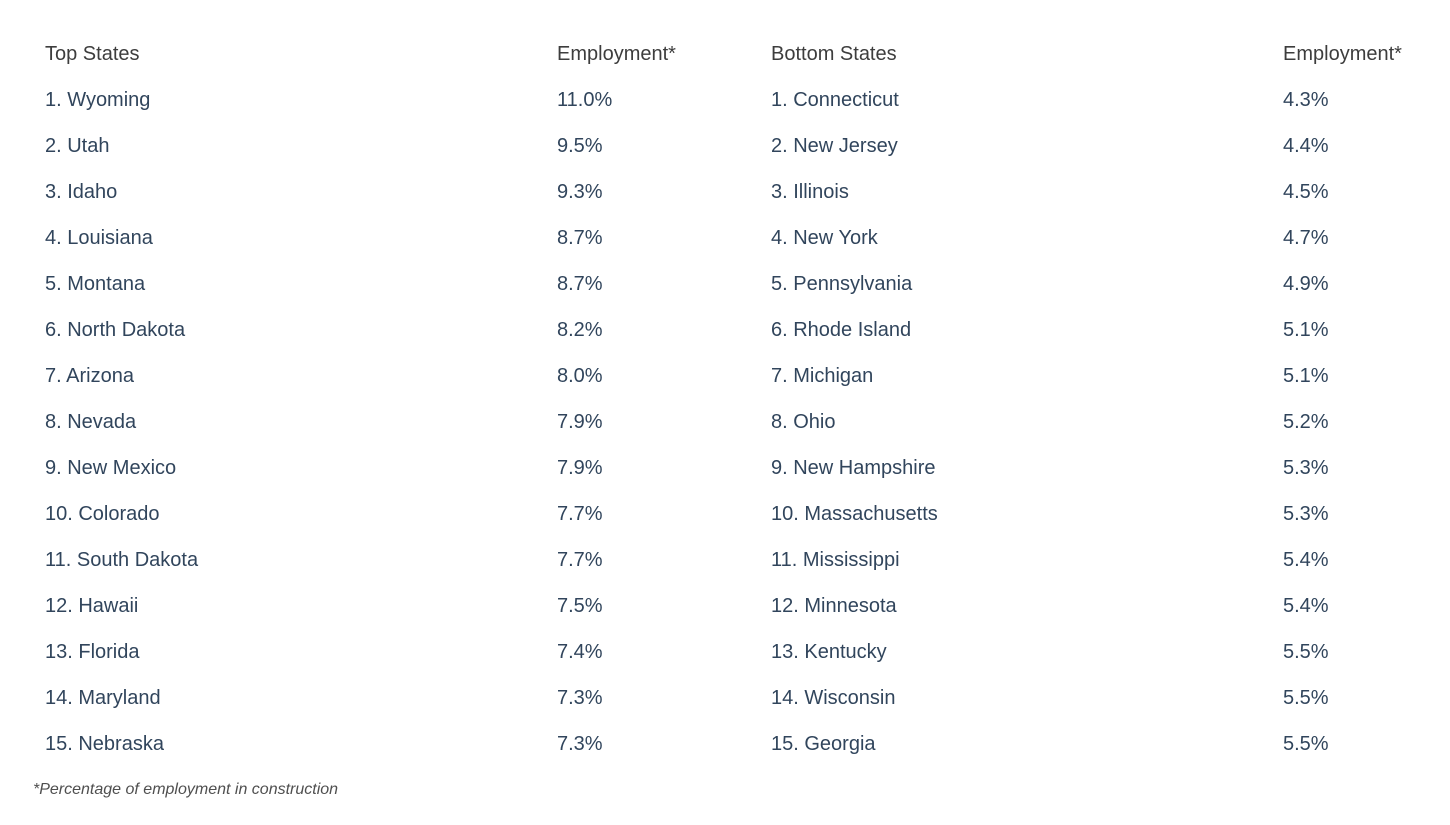  I want to click on bottom-state-label: 13. Kentucky, so click(829, 652).